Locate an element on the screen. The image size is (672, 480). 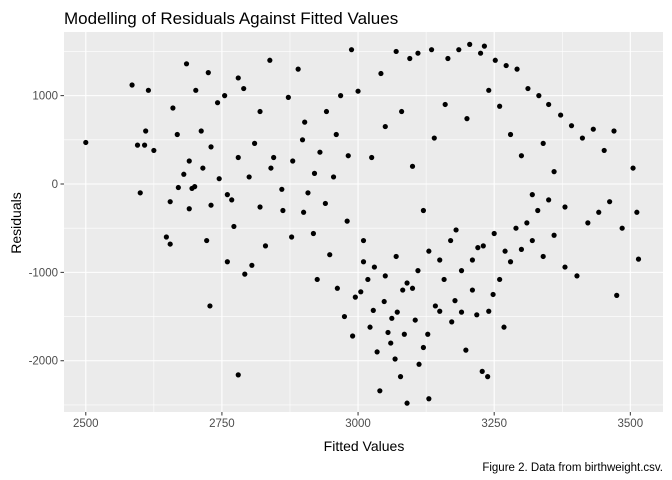
x-axis-title: Fitted Values is located at coordinates (364, 446).